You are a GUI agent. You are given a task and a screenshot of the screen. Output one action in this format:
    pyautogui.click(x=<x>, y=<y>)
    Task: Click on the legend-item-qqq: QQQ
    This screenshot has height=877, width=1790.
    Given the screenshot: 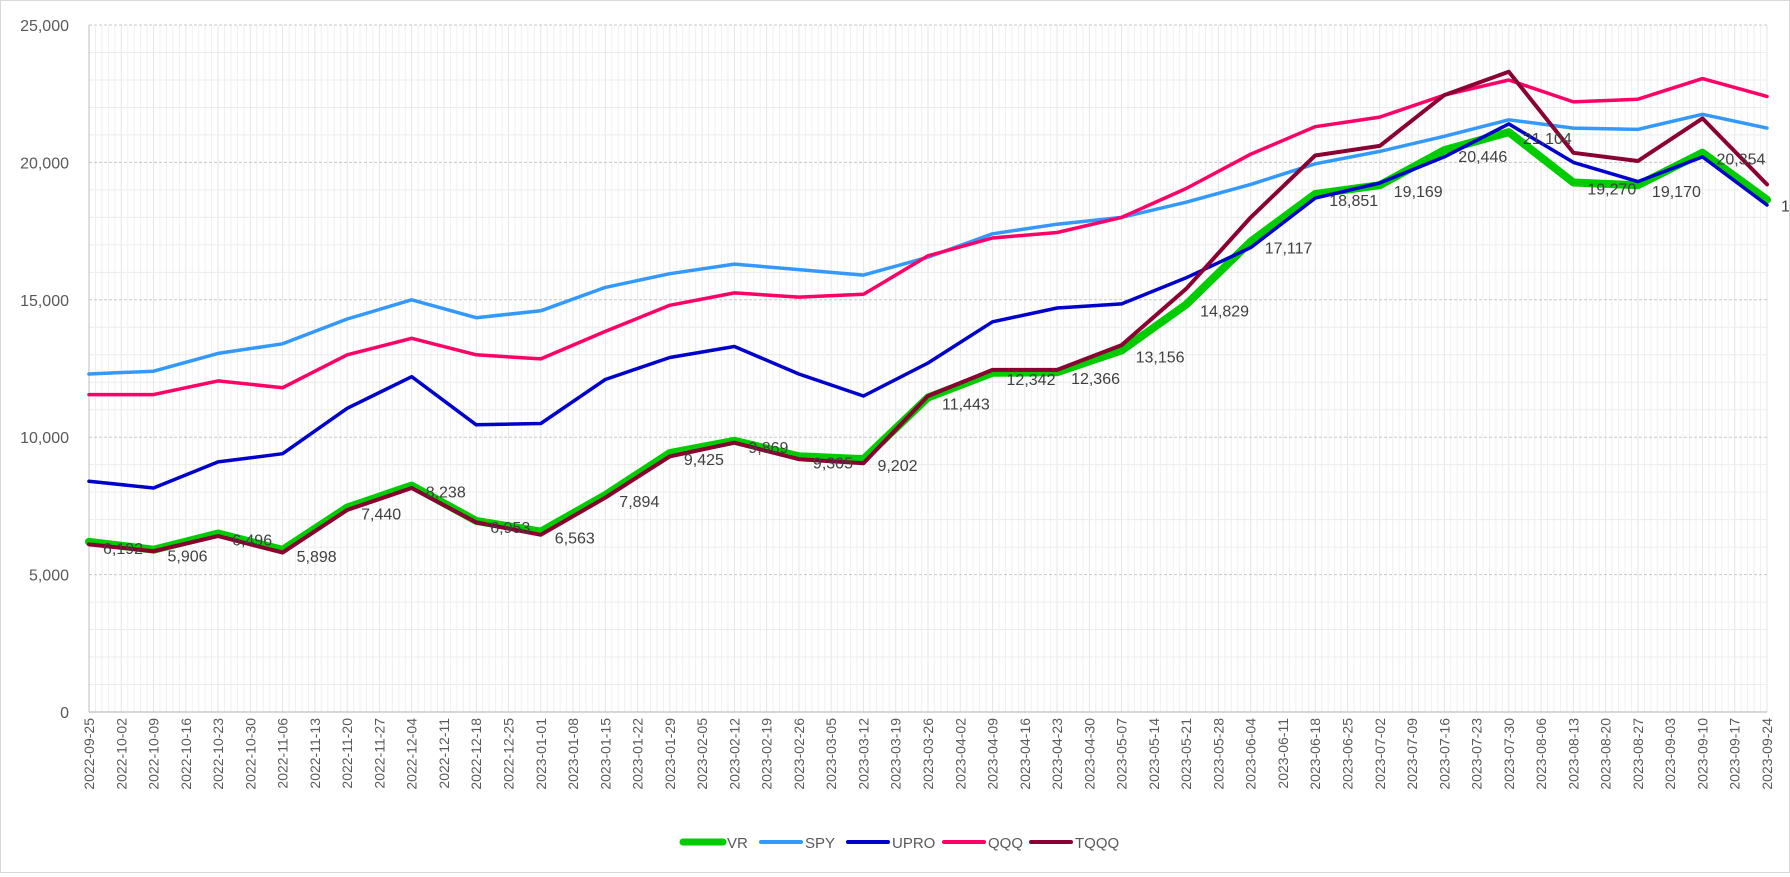 What is the action you would take?
    pyautogui.click(x=982, y=843)
    